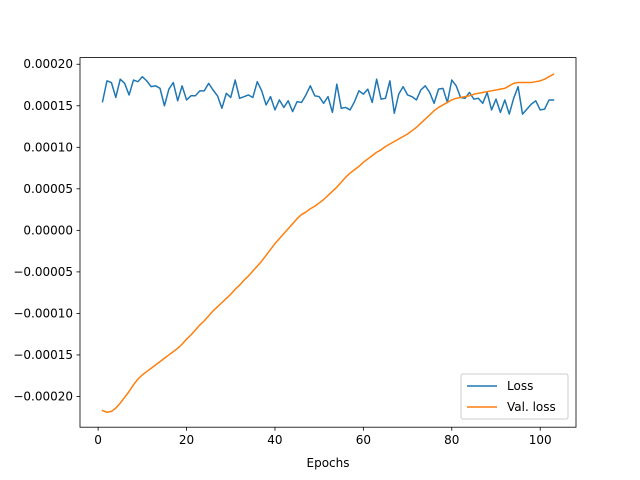 The width and height of the screenshot is (640, 480). Describe the element at coordinates (48, 147) in the screenshot. I see `y-tick-label: 0.00010` at that location.